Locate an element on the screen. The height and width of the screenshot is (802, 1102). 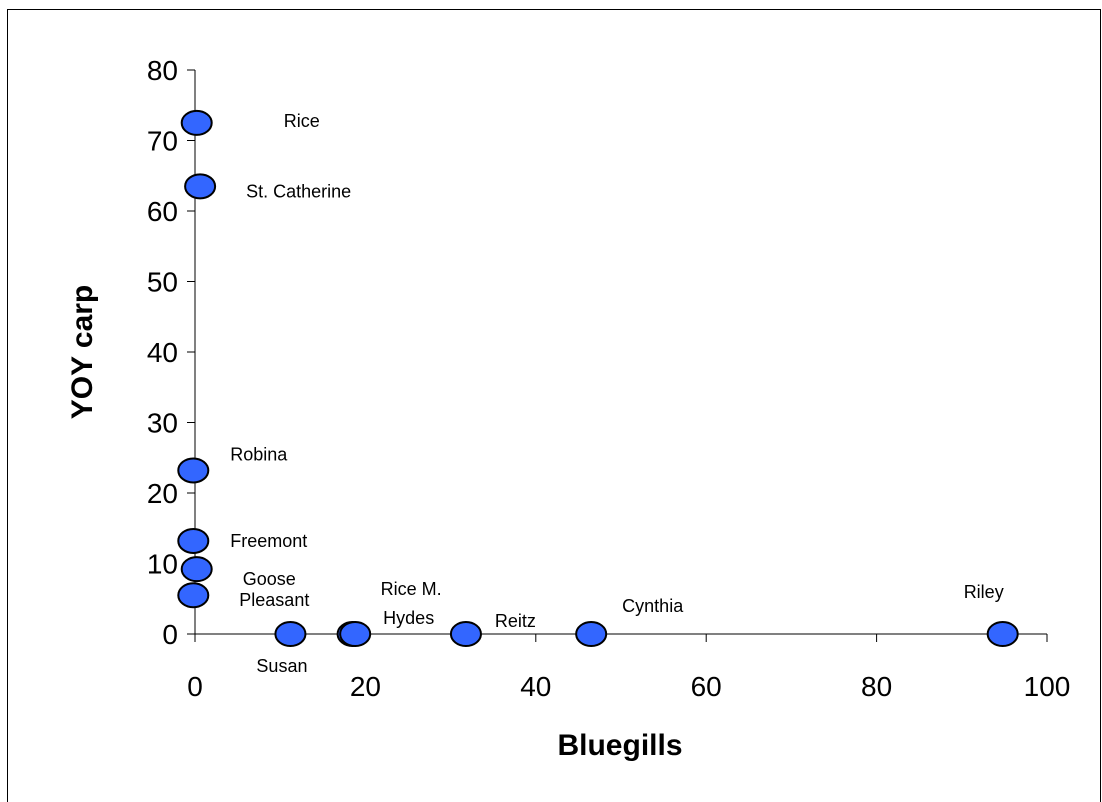
x-tick-label: 60 is located at coordinates (706, 686).